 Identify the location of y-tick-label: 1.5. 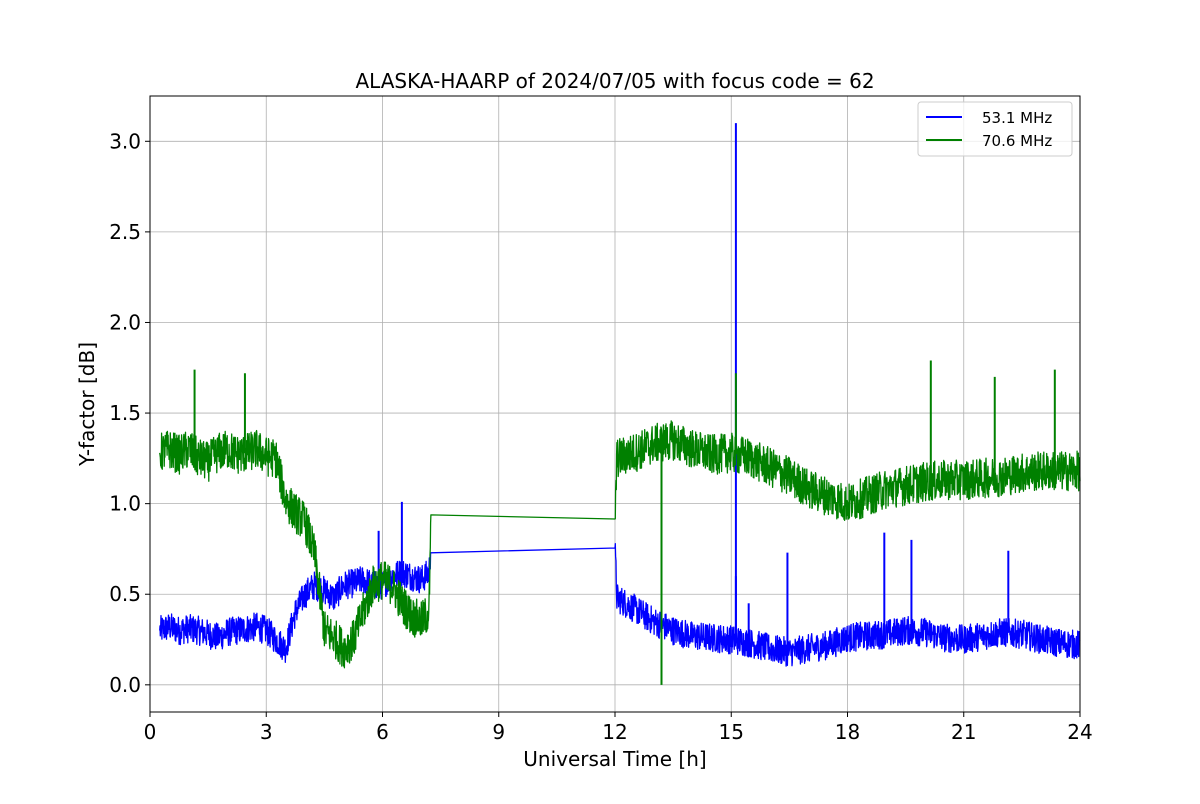
(125, 413).